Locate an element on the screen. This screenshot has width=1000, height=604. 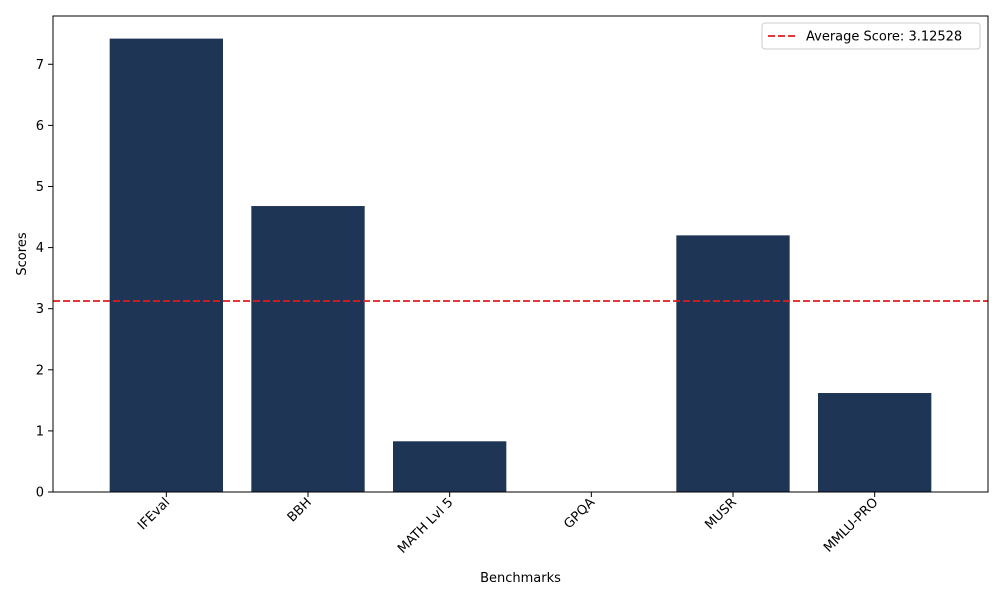
y-tick-label: 5 is located at coordinates (40, 187).